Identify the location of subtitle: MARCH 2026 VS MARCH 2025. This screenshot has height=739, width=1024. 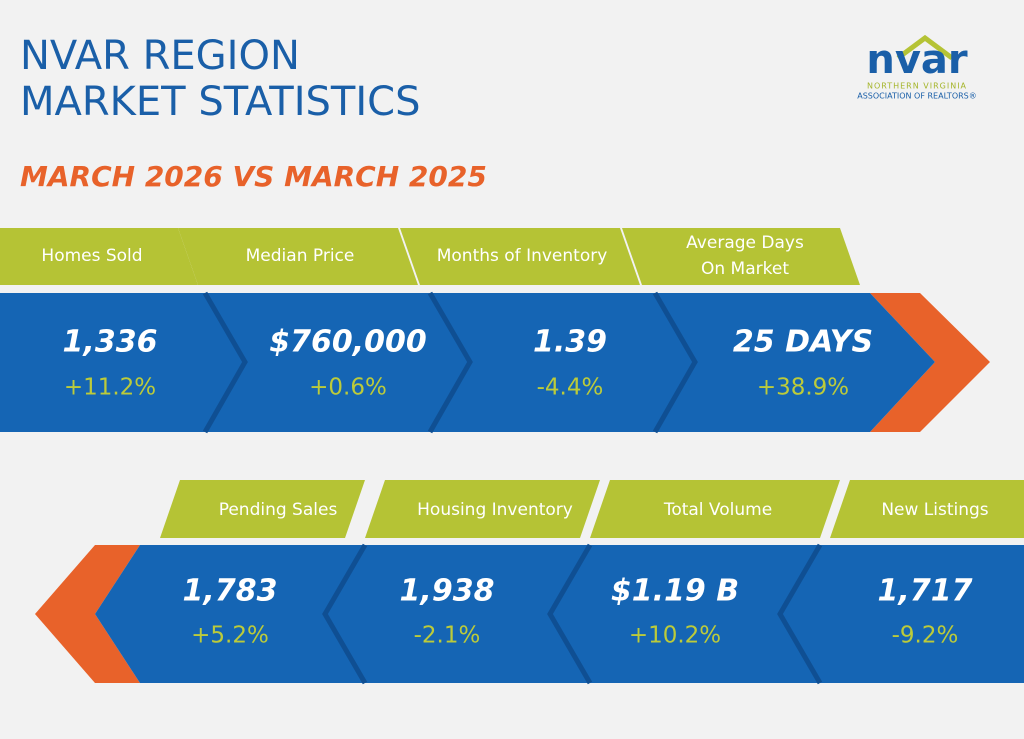
(253, 176).